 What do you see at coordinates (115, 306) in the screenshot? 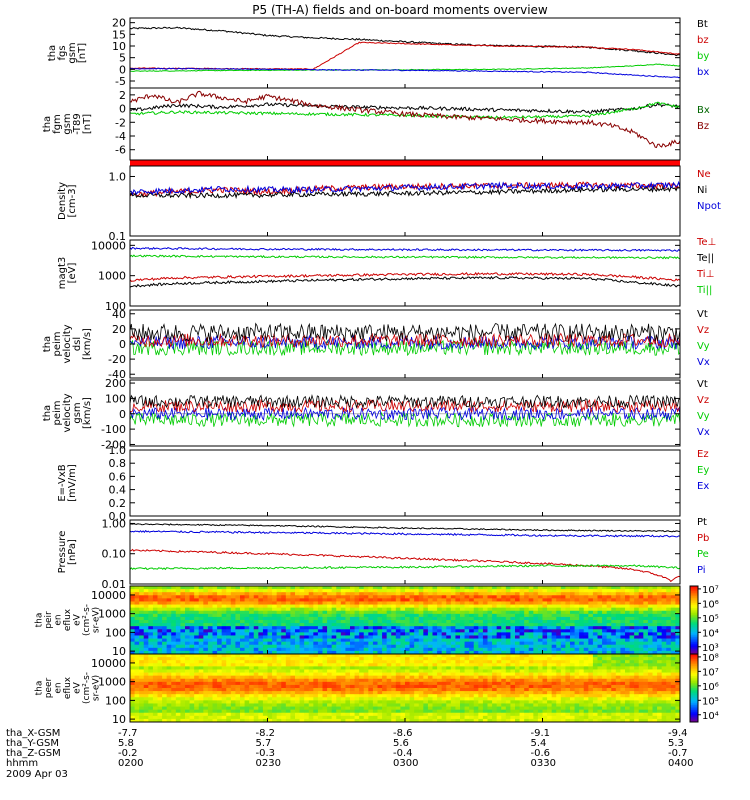
I see `y-tick-label: 100` at bounding box center [115, 306].